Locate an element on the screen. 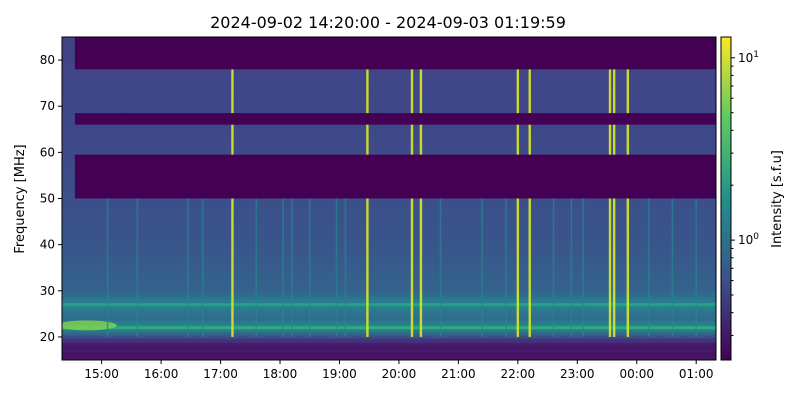 The image size is (800, 404). y-tick-label: 40 is located at coordinates (47, 245).